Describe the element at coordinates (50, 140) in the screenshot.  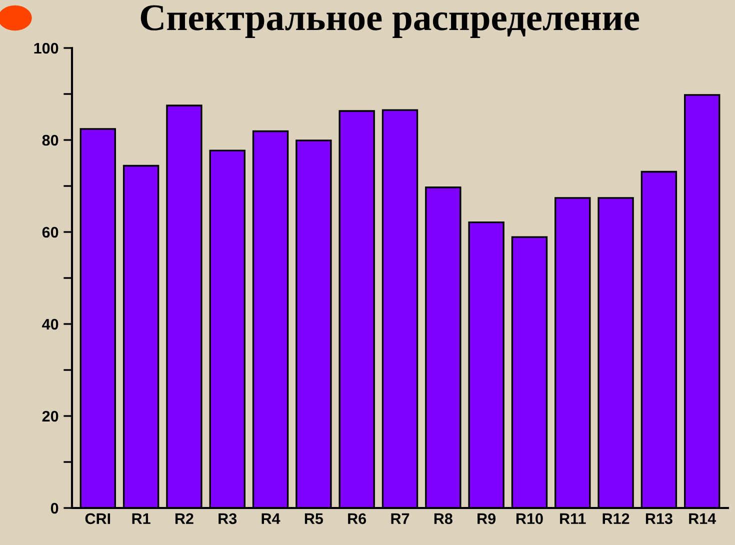
I see `y-tick-label: 80` at that location.